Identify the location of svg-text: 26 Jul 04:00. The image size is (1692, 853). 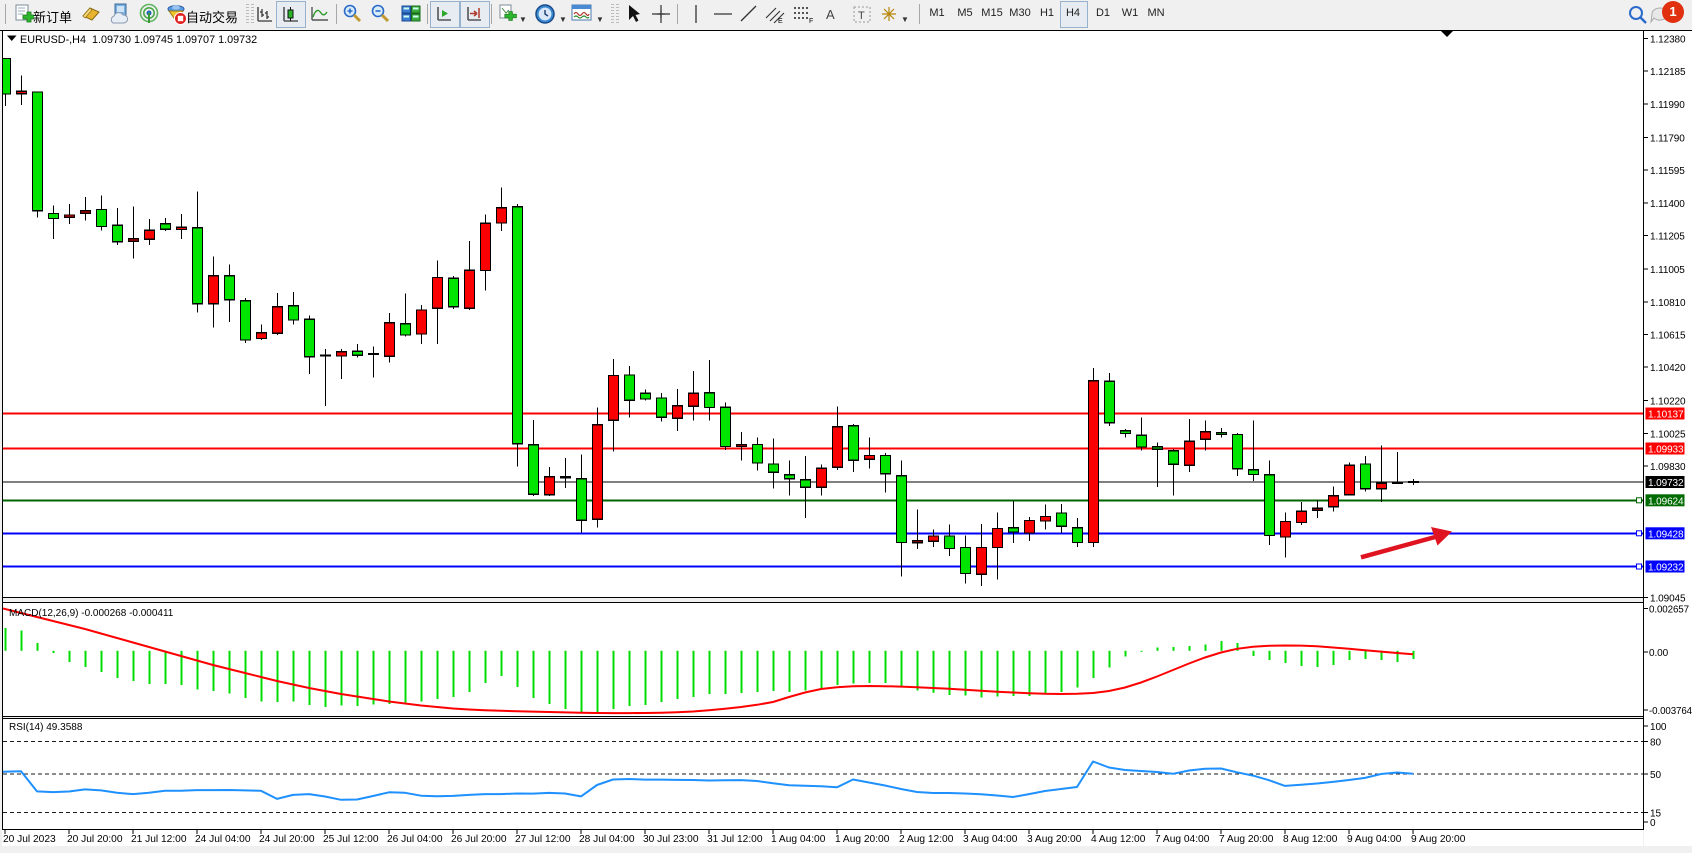
(415, 839).